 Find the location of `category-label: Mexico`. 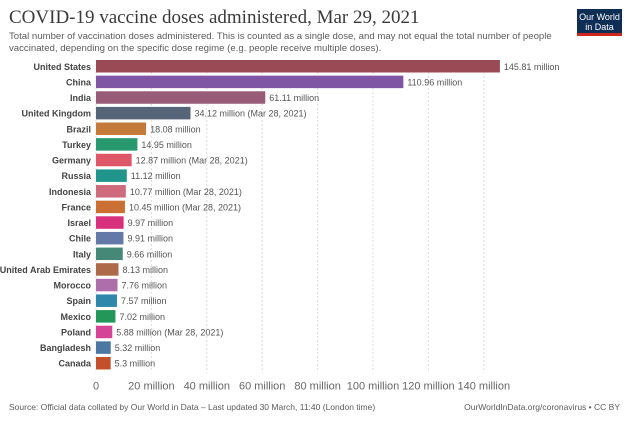

category-label: Mexico is located at coordinates (75, 317).